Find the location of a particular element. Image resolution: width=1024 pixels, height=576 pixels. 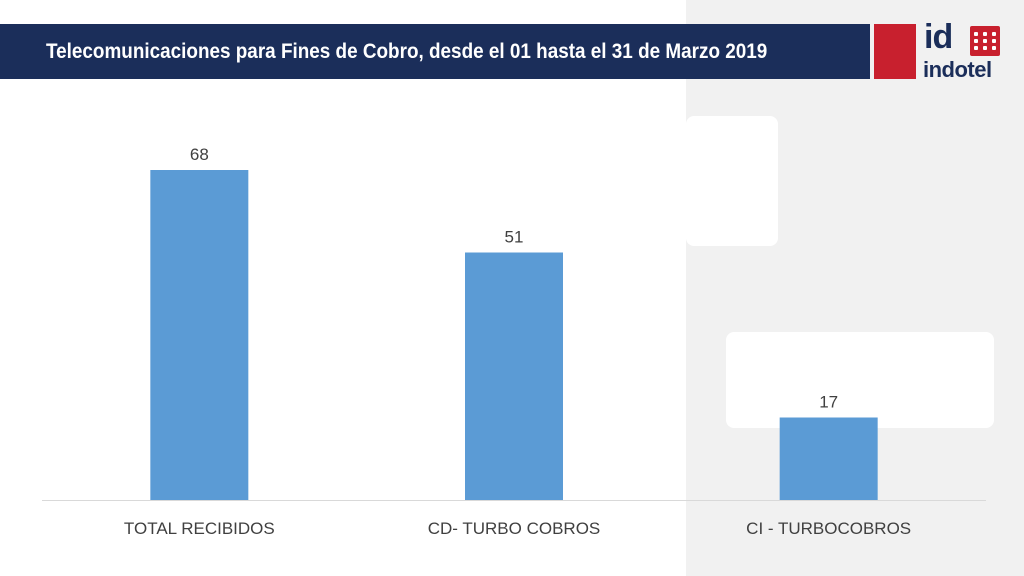

logo-grid-icon is located at coordinates (985, 41).